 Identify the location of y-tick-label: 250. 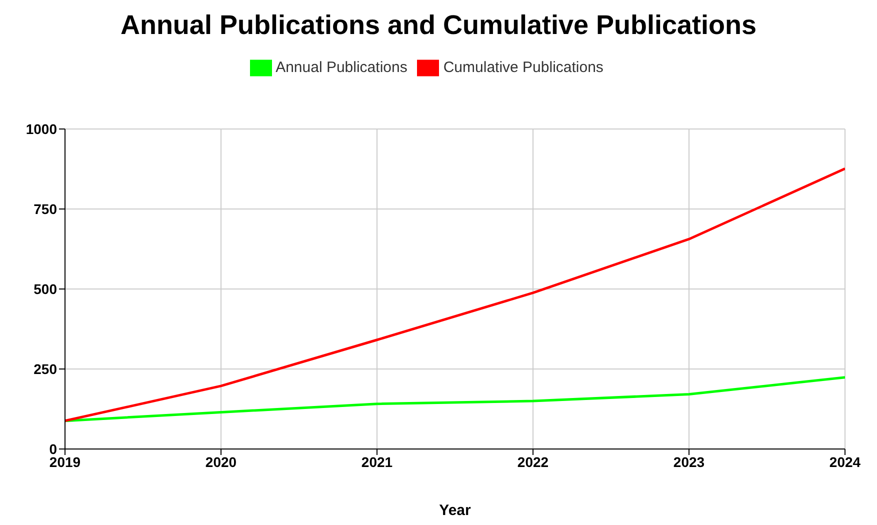
(46, 368).